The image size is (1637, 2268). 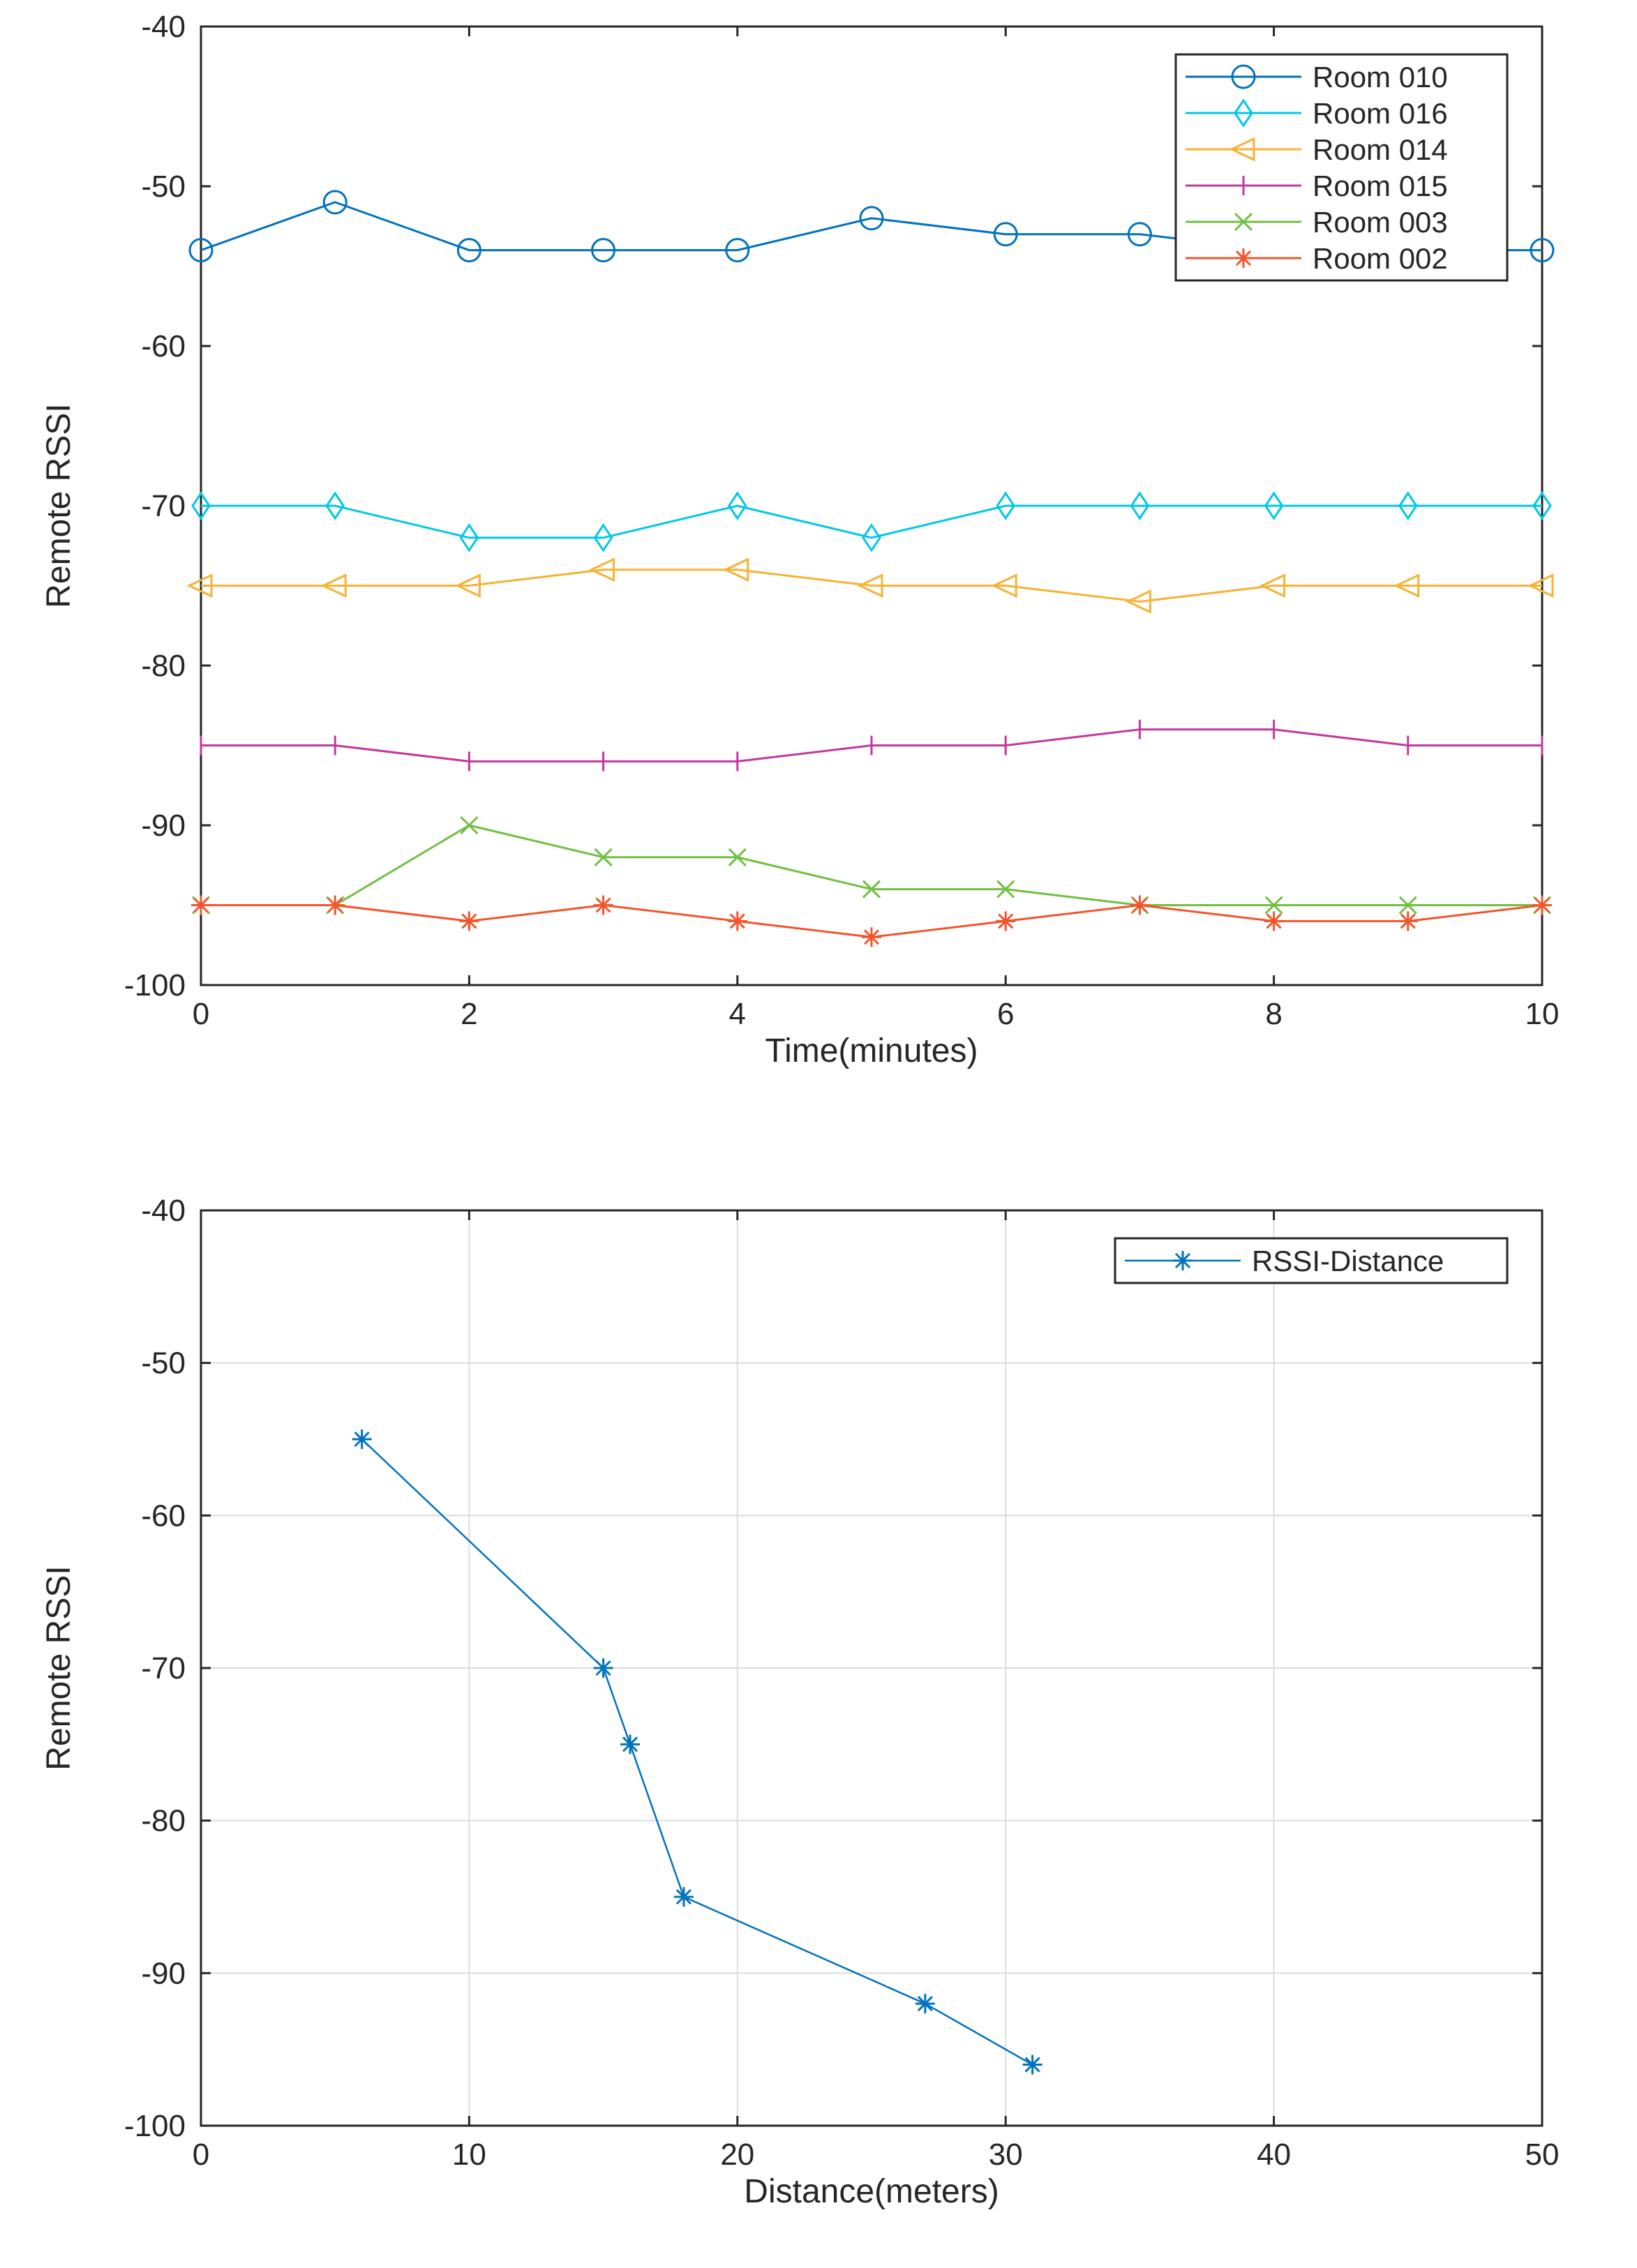 I want to click on series-rssi-distance, so click(x=697, y=1752).